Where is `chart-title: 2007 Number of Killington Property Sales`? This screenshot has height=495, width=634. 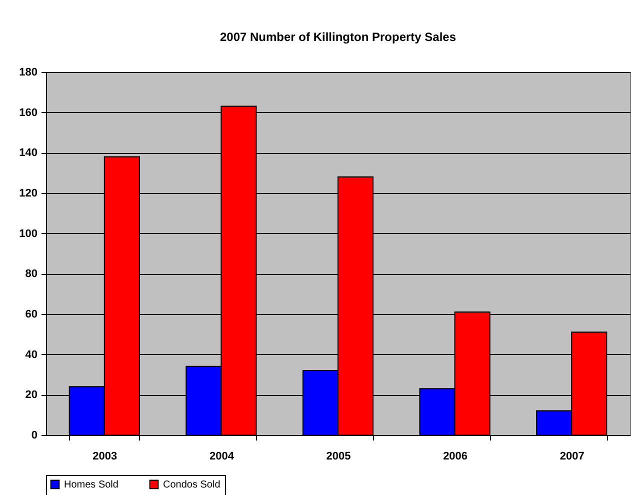 chart-title: 2007 Number of Killington Property Sales is located at coordinates (338, 37).